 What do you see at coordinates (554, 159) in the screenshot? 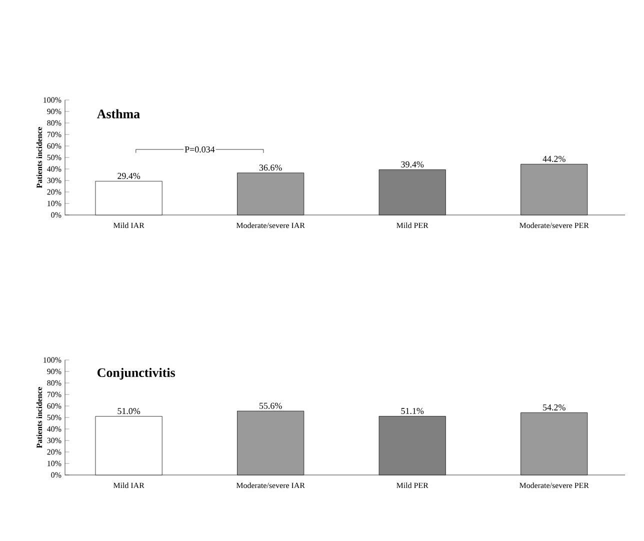
I see `data-label: 44.2%` at bounding box center [554, 159].